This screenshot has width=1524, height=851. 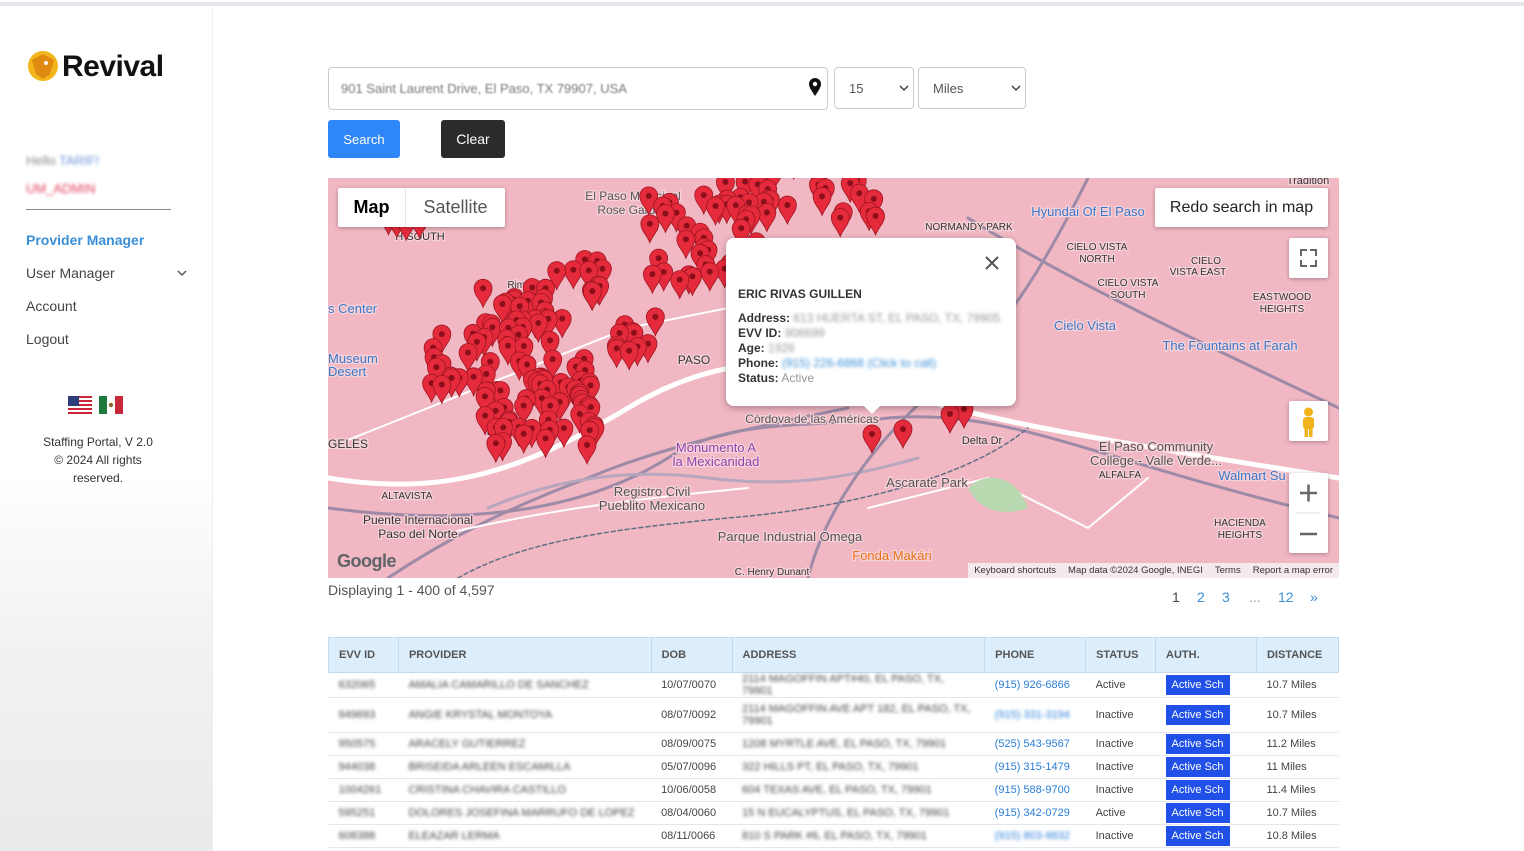 What do you see at coordinates (473, 139) in the screenshot?
I see `clear-button: Clear` at bounding box center [473, 139].